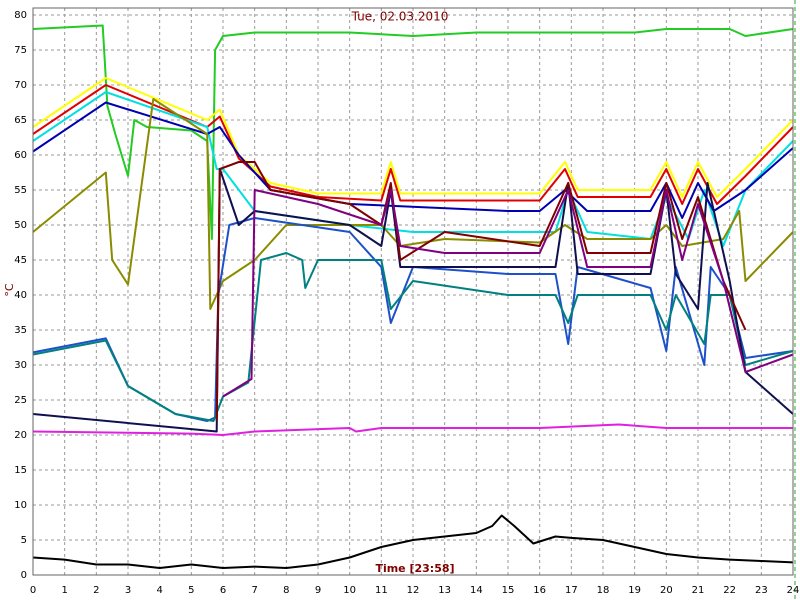  Describe the element at coordinates (33, 590) in the screenshot. I see `x-tick-label: 0` at that location.